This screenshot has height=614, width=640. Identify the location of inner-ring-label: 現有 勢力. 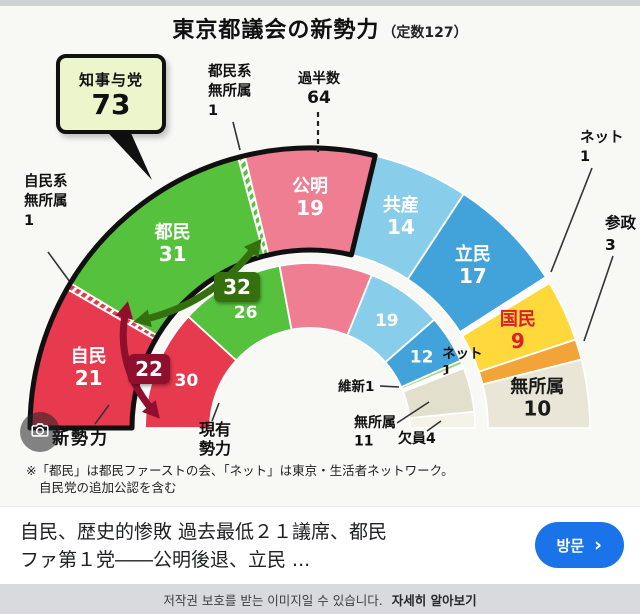
(215, 439).